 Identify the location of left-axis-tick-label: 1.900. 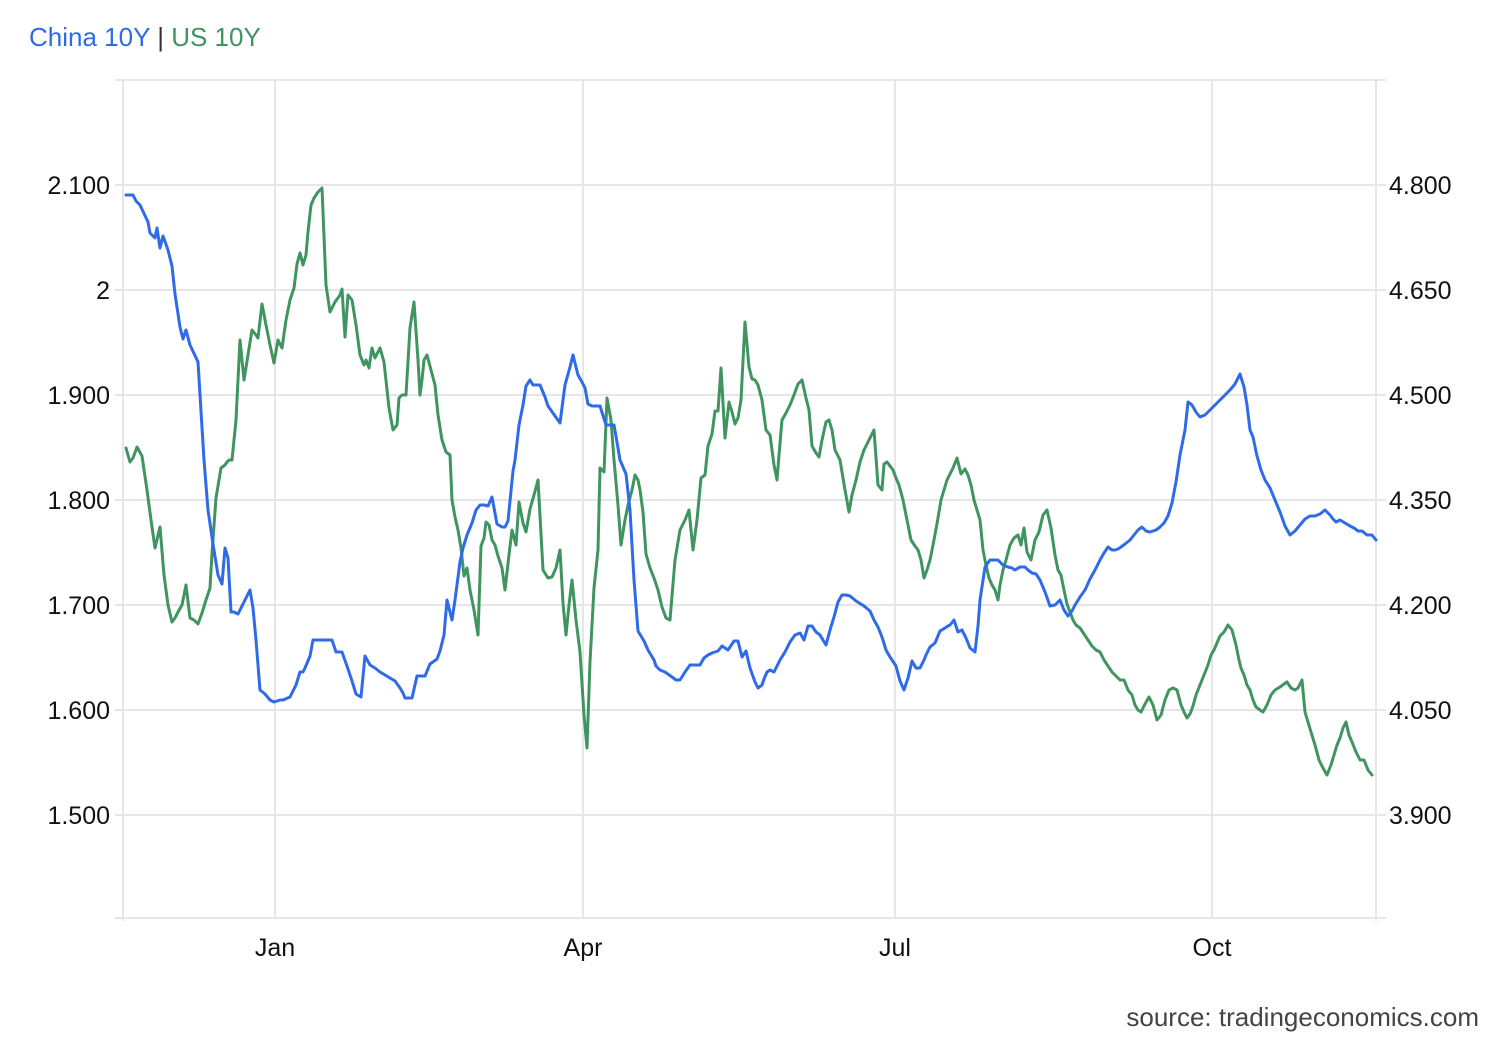
(78, 396).